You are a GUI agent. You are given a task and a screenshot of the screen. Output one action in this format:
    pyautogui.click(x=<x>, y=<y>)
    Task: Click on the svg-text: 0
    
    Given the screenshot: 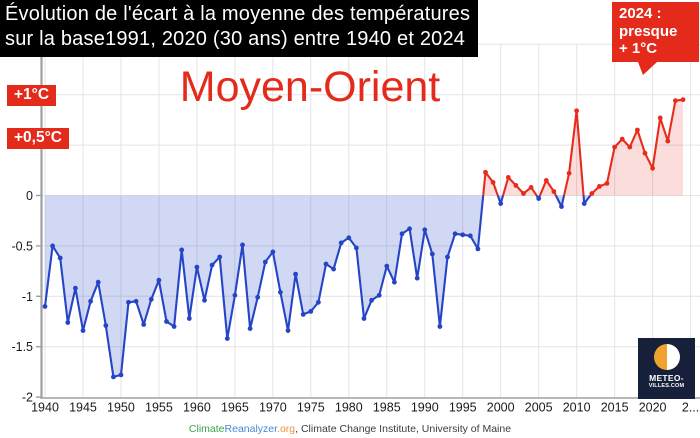 What is the action you would take?
    pyautogui.click(x=29, y=196)
    